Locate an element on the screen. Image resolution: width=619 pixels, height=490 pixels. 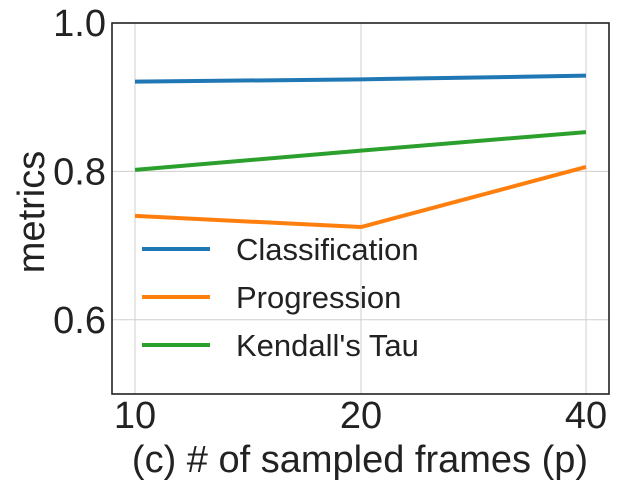
legend: Classification Progression Kendall's Tau is located at coordinates (280, 297).